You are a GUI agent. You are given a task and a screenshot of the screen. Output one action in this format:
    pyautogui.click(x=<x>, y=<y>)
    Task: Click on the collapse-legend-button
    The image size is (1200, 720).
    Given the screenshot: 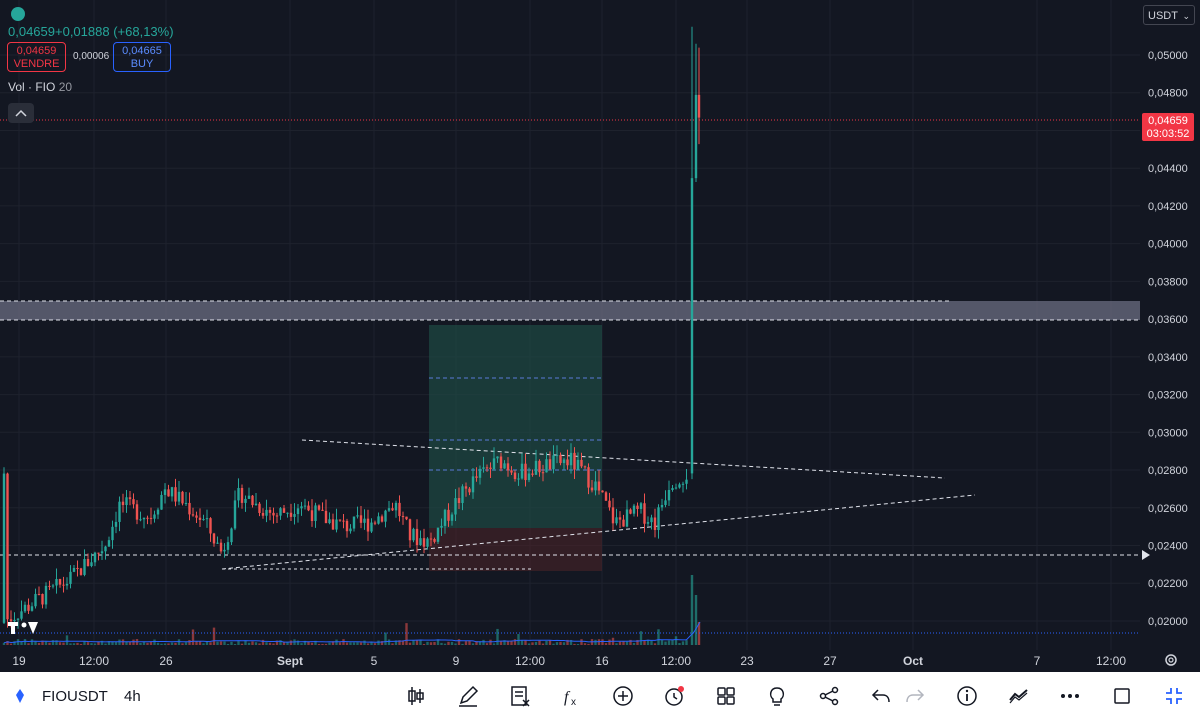 What is the action you would take?
    pyautogui.click(x=21, y=113)
    